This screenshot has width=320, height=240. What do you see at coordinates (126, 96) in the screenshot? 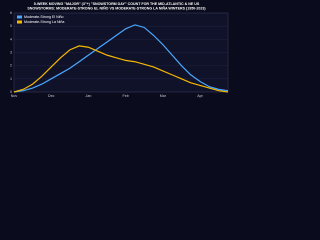
I see `x-tick-label: Feb` at bounding box center [126, 96].